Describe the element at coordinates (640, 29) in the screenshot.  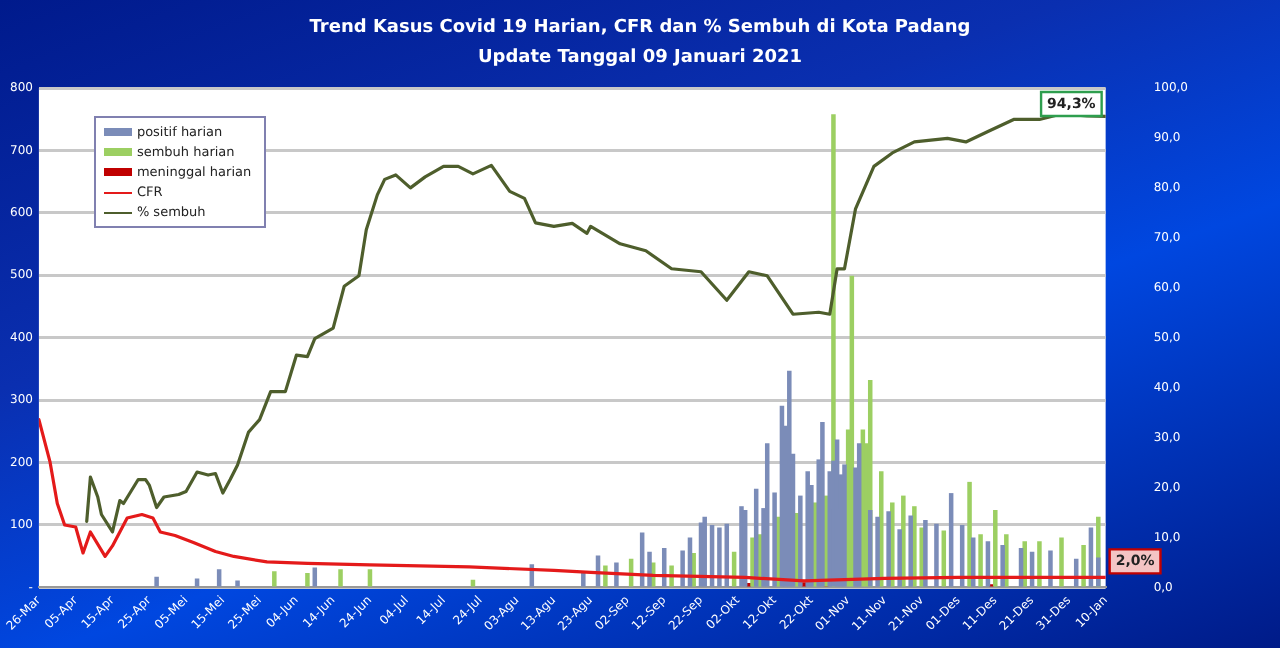
I see `chart-title: Trend Kasus Covid 19 Harian, CFR dan % Sembuh di Kota Padang` at that location.